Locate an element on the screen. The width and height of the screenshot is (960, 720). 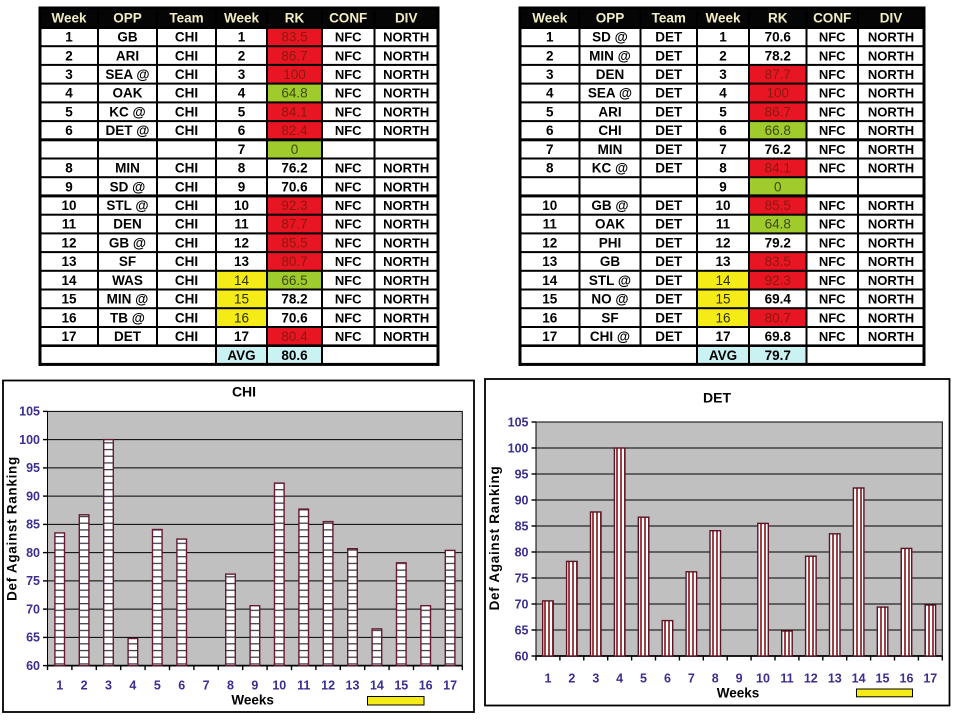
svg-text: 80 is located at coordinates (33, 553).